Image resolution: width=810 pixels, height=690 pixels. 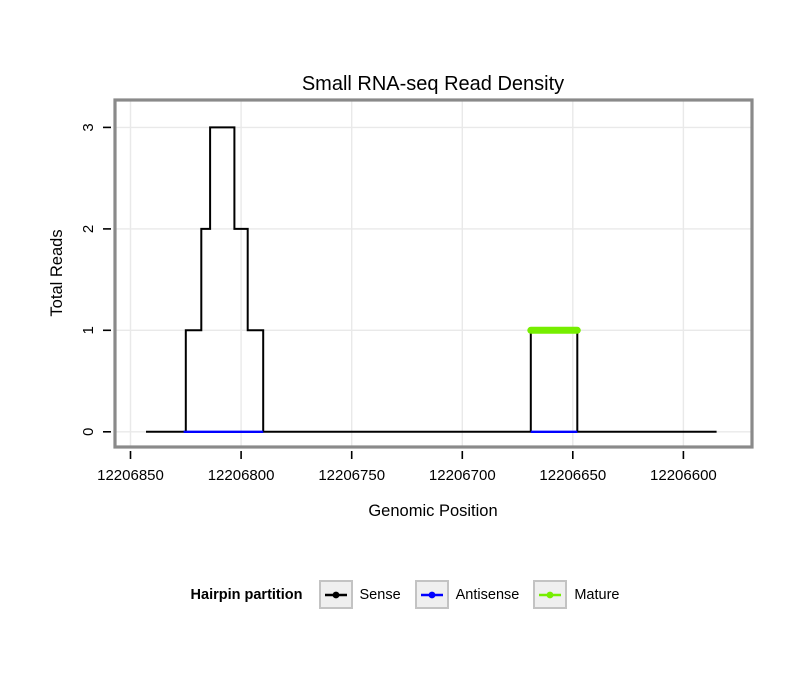 I want to click on legend-item-antisense: Antisense, so click(x=467, y=594).